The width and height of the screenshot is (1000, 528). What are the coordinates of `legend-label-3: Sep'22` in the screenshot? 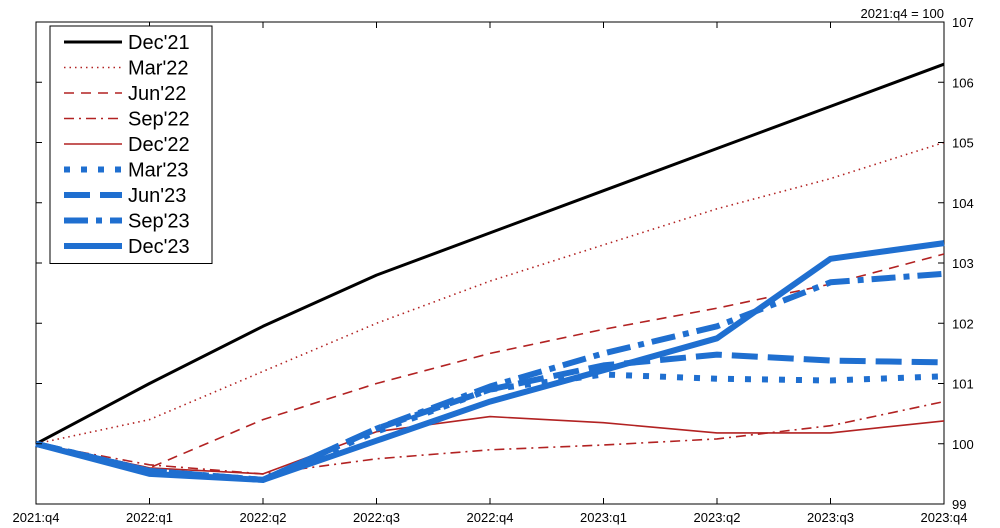 It's located at (159, 120).